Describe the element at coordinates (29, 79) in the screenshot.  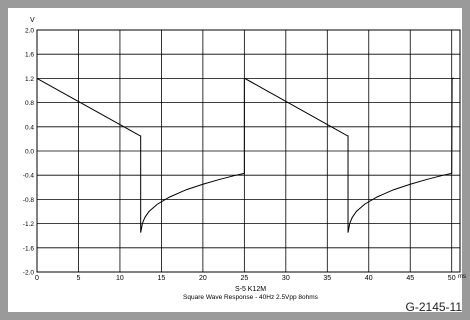
I see `y-tick-label: 1.2` at that location.